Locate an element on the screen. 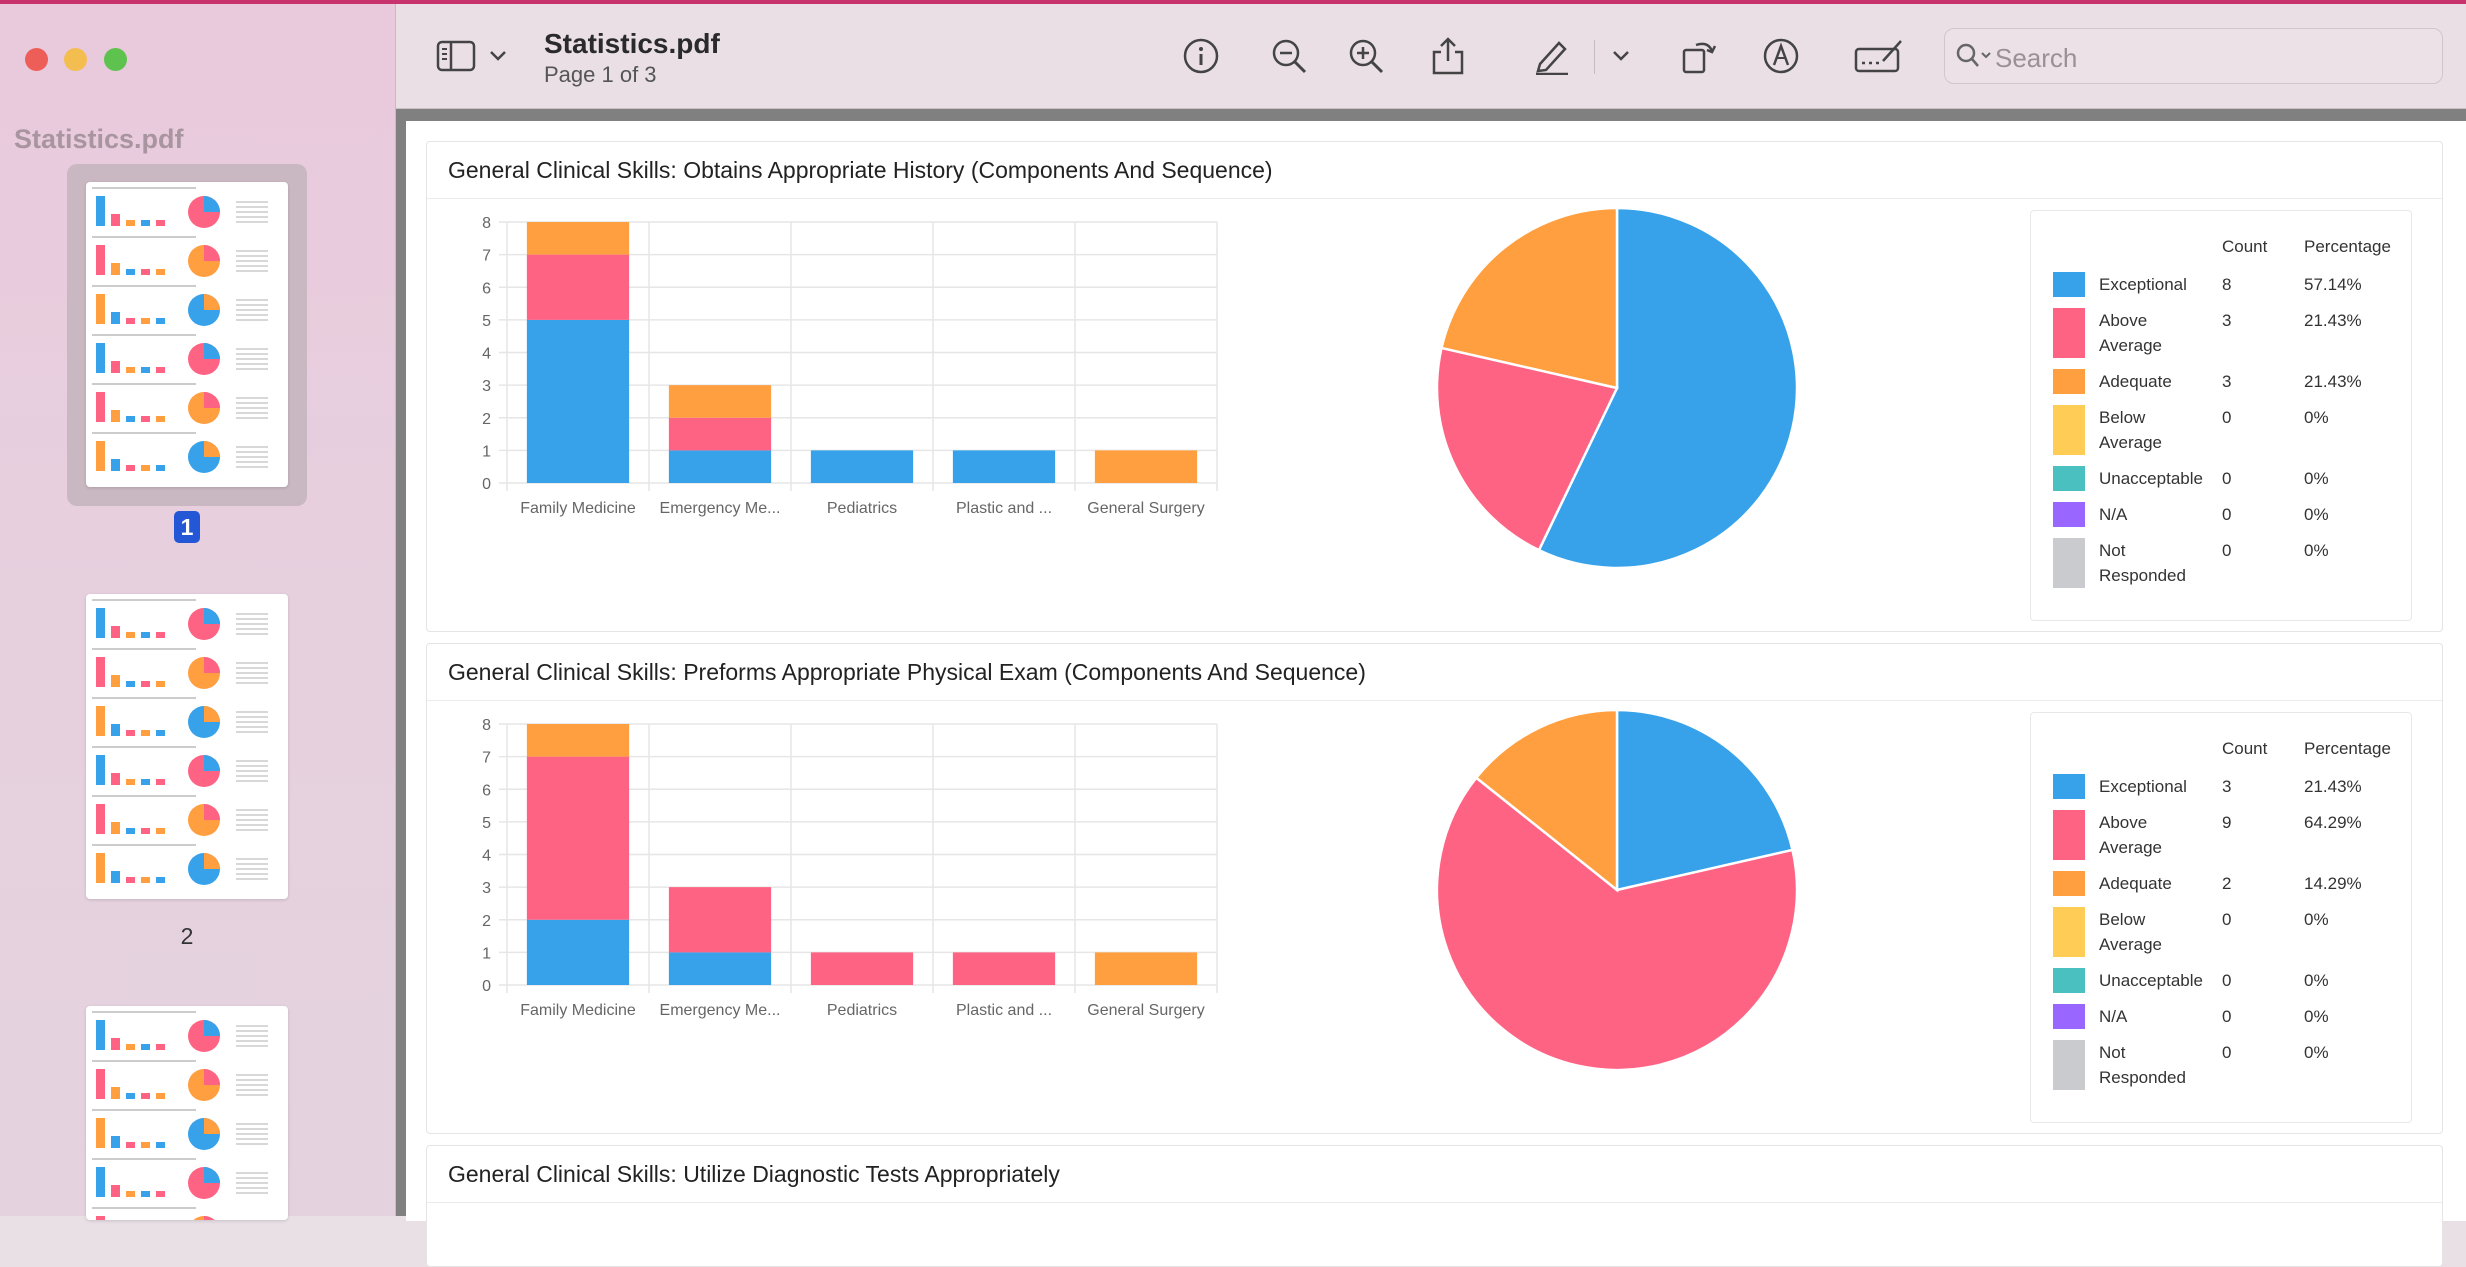 This screenshot has width=2466, height=1267. zoom-in-button is located at coordinates (1366, 56).